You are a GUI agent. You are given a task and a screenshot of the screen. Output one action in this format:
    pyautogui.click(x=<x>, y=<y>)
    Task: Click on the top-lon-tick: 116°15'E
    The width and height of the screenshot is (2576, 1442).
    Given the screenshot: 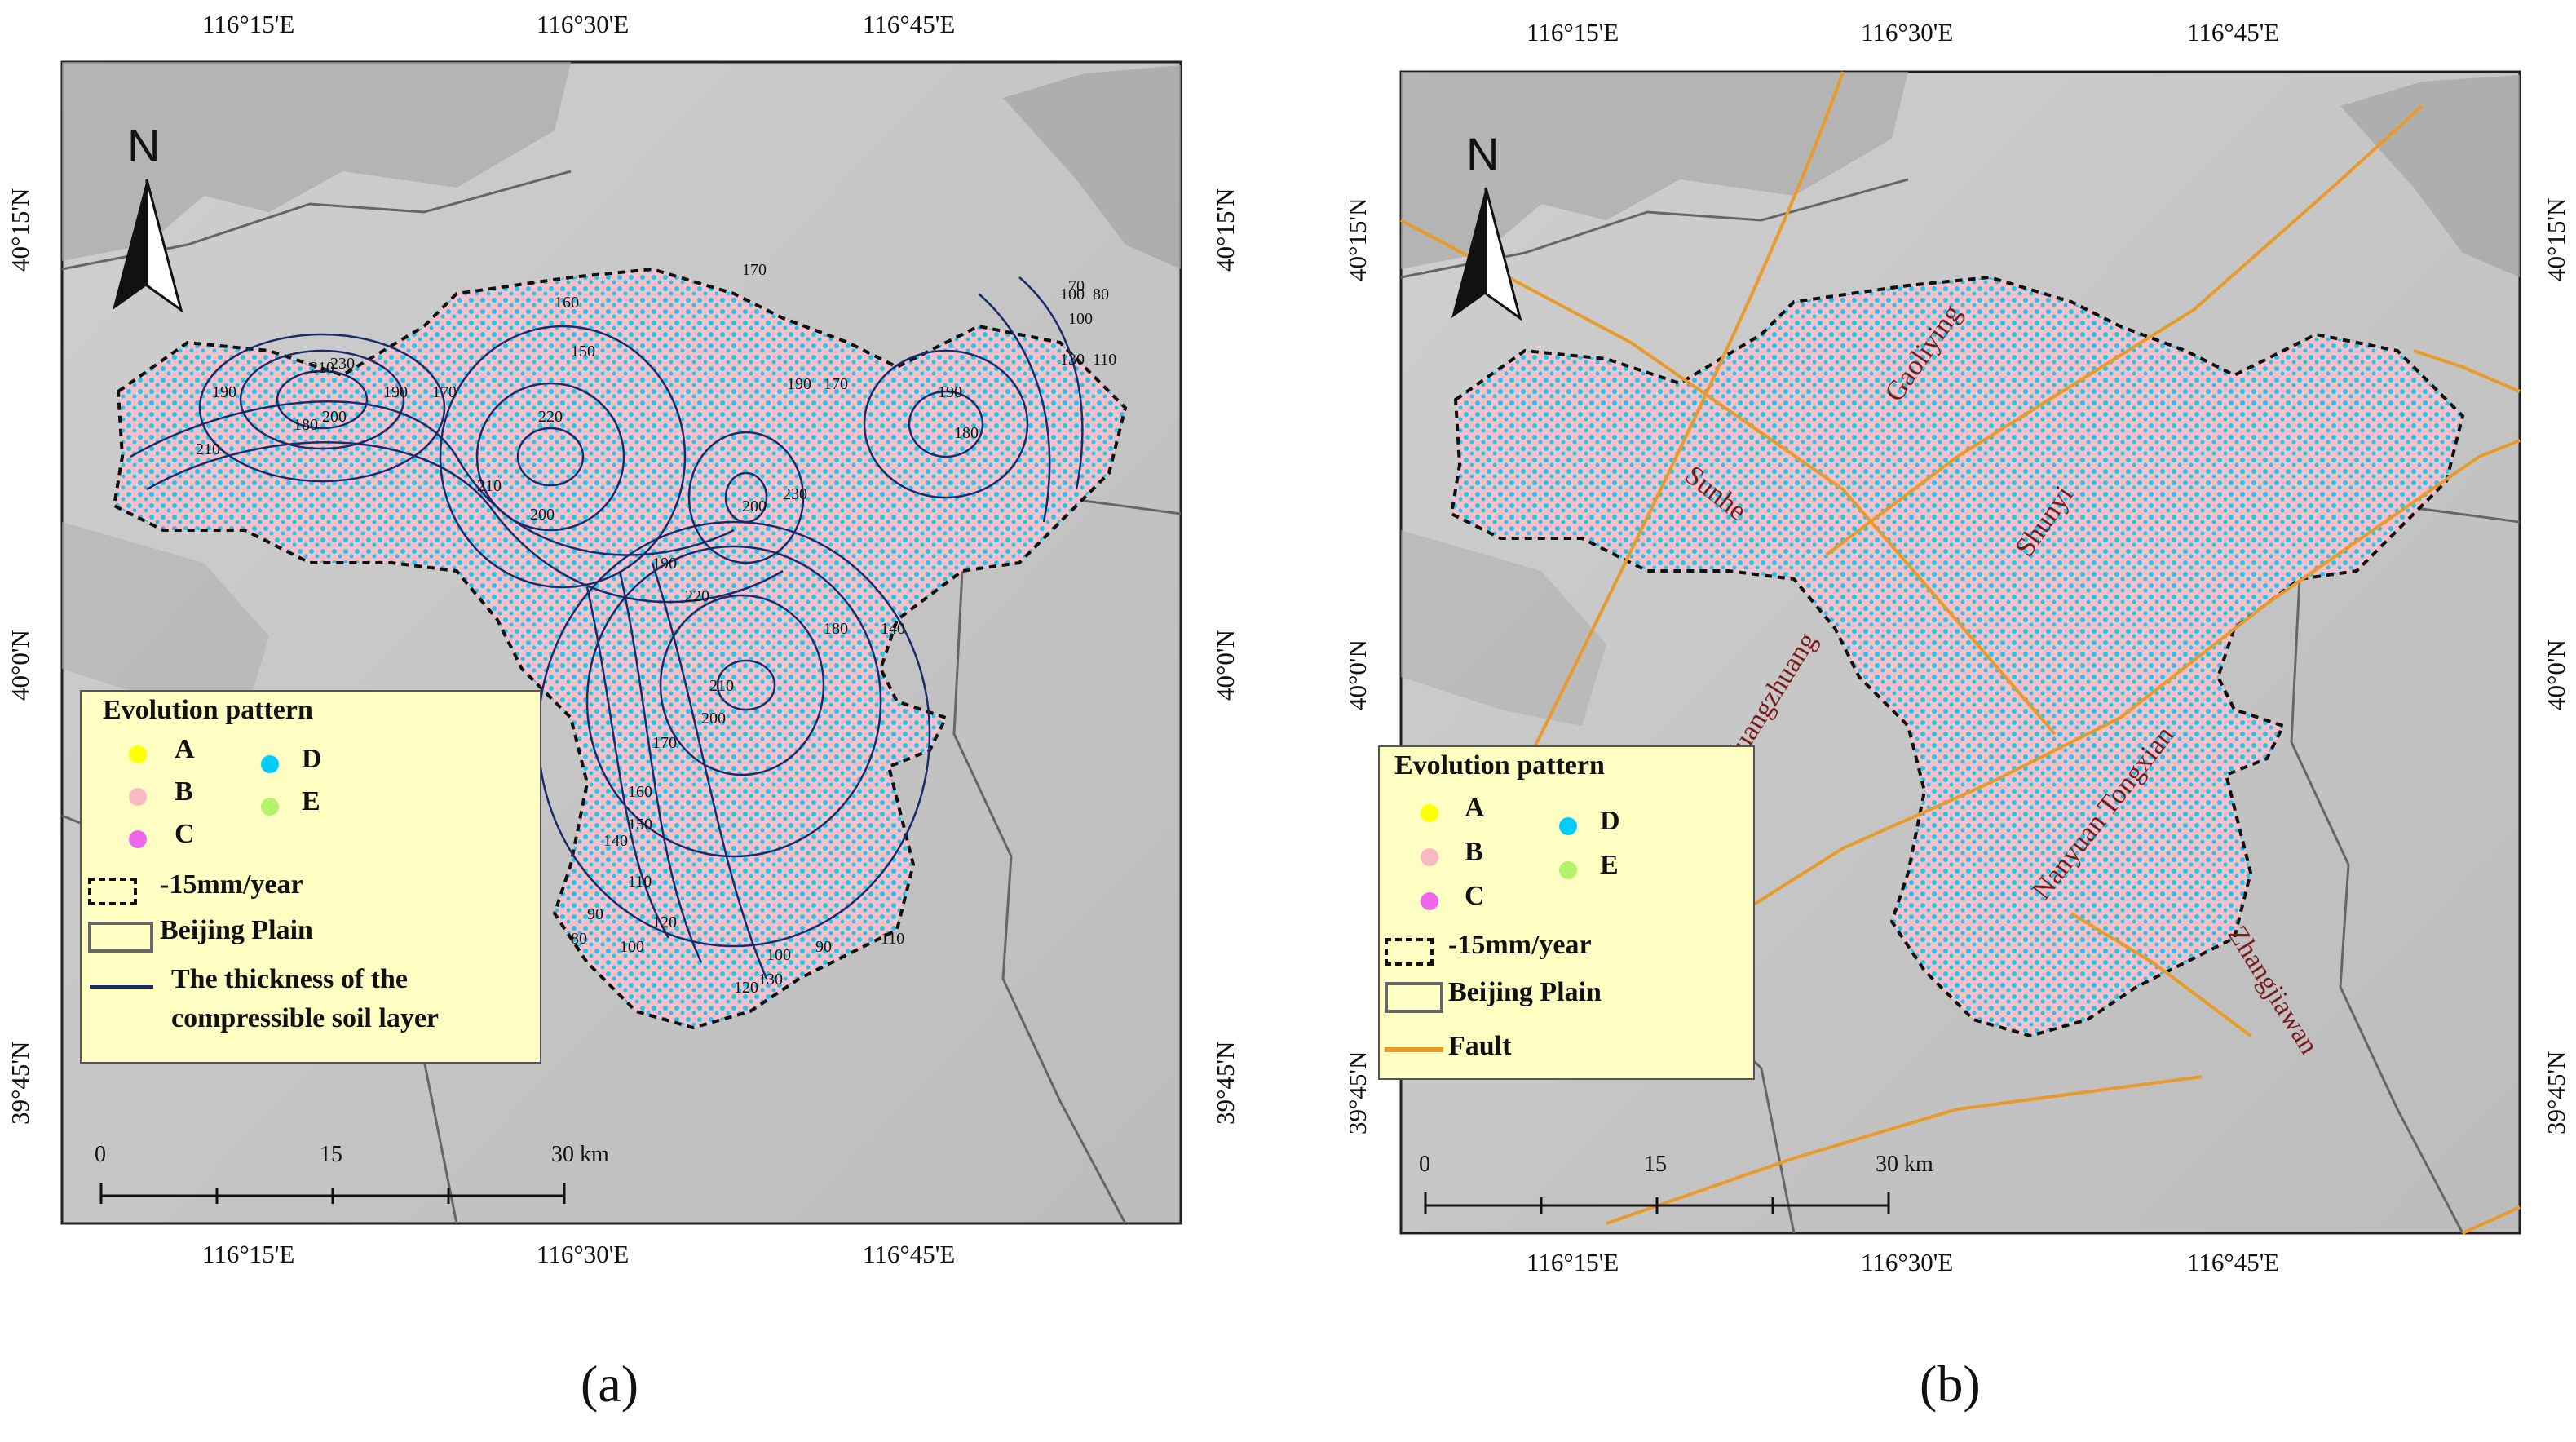 What is the action you would take?
    pyautogui.click(x=1573, y=32)
    